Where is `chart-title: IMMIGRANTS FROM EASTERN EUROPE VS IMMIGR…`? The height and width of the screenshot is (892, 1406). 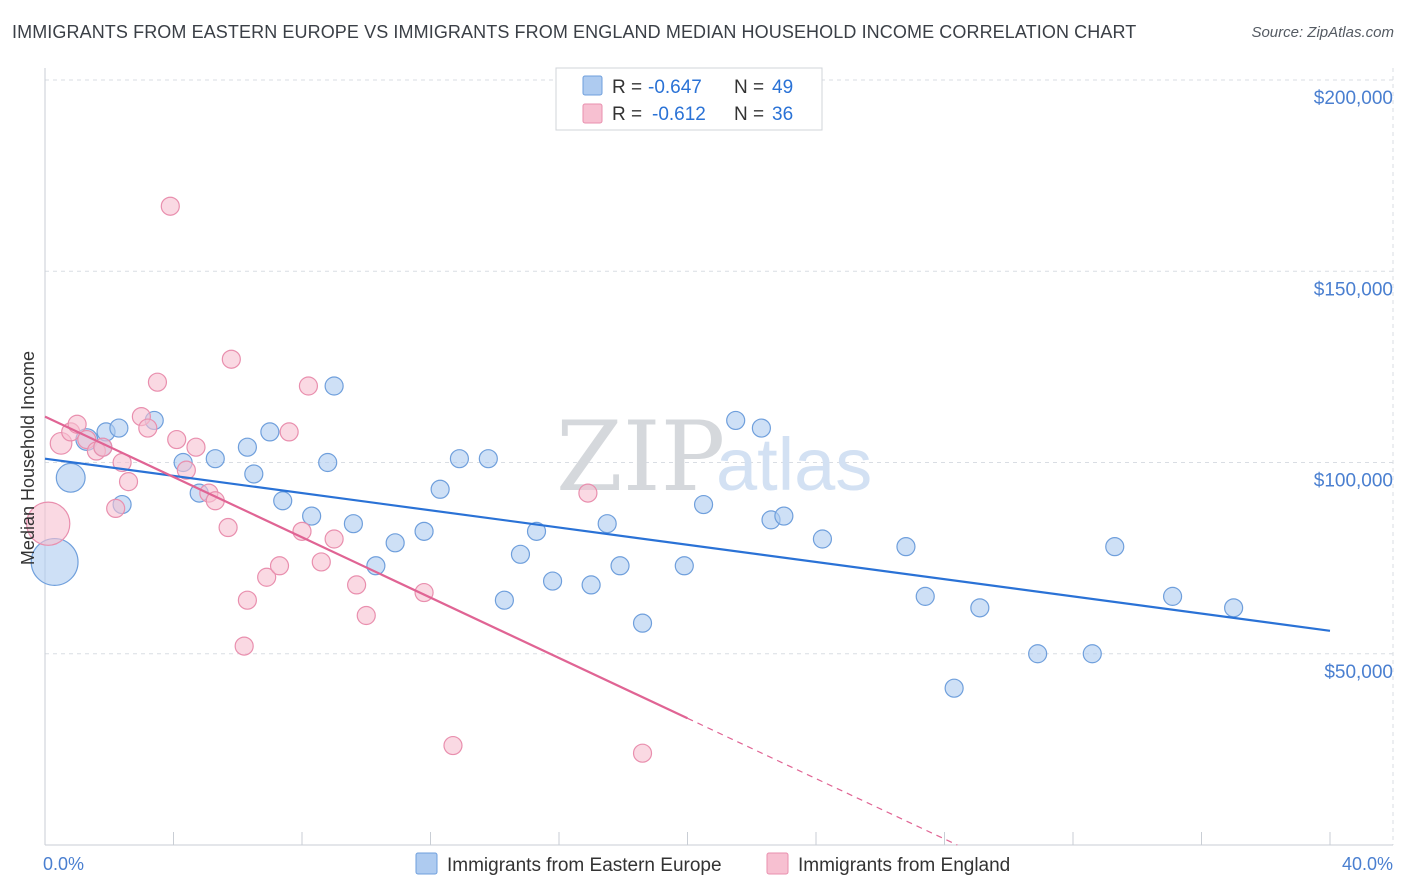 chart-title: IMMIGRANTS FROM EASTERN EUROPE VS IMMIGR… is located at coordinates (574, 32).